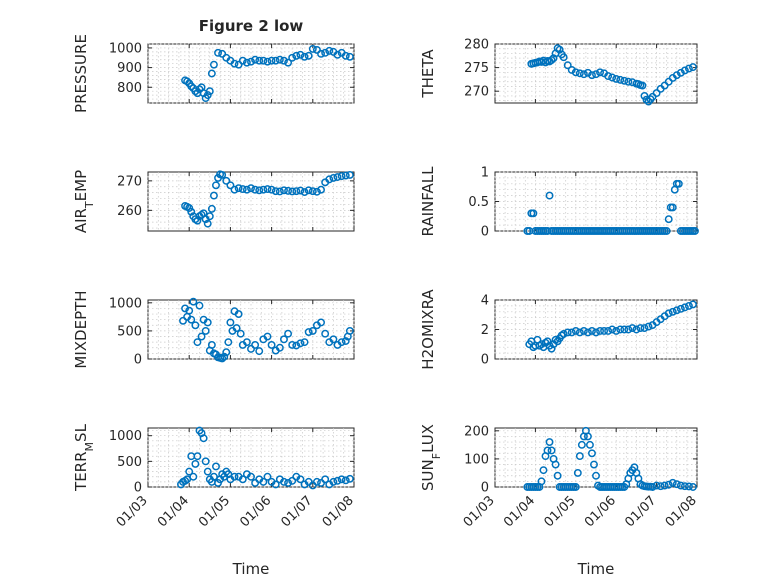 This screenshot has height=583, width=778. What do you see at coordinates (428, 74) in the screenshot?
I see `y-axis-label: THETA` at bounding box center [428, 74].